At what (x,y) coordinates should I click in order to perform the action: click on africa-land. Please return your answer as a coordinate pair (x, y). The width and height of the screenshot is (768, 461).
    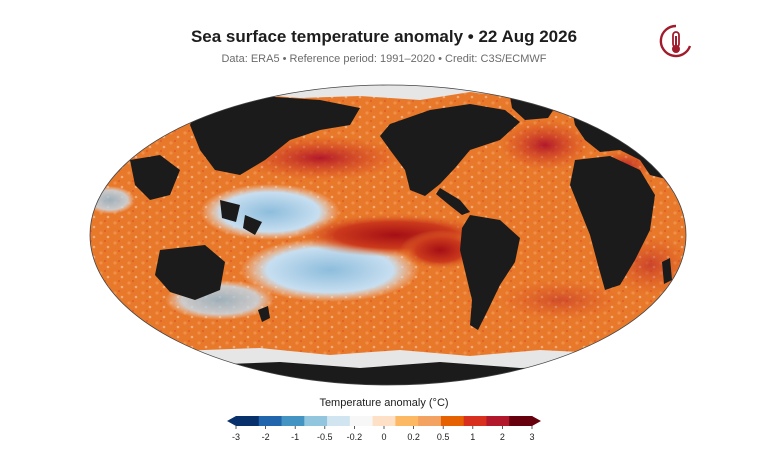
    Looking at the image, I should click on (612, 223).